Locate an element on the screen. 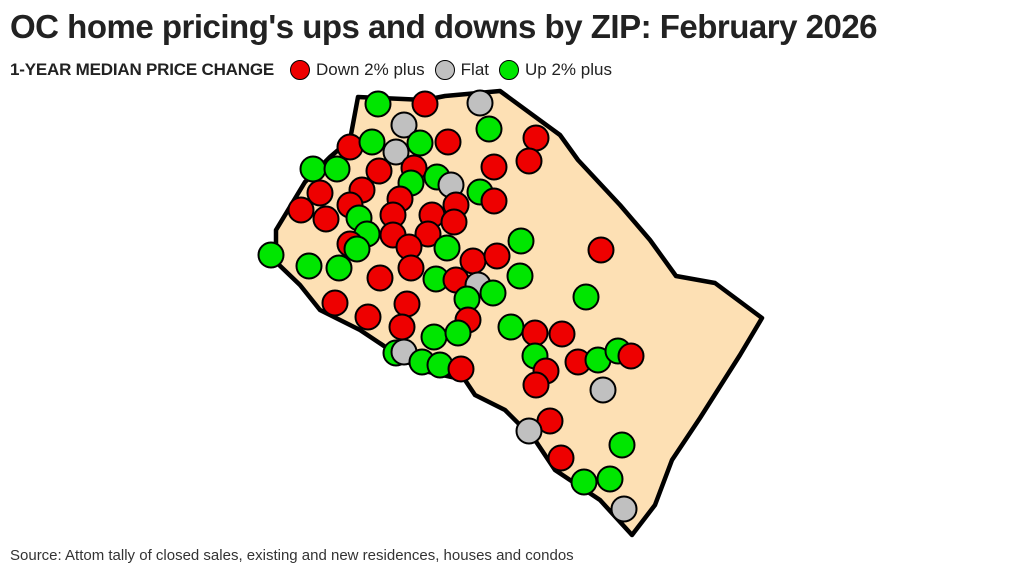 The image size is (1024, 581). legend-item-down: Down 2% plus is located at coordinates (357, 70).